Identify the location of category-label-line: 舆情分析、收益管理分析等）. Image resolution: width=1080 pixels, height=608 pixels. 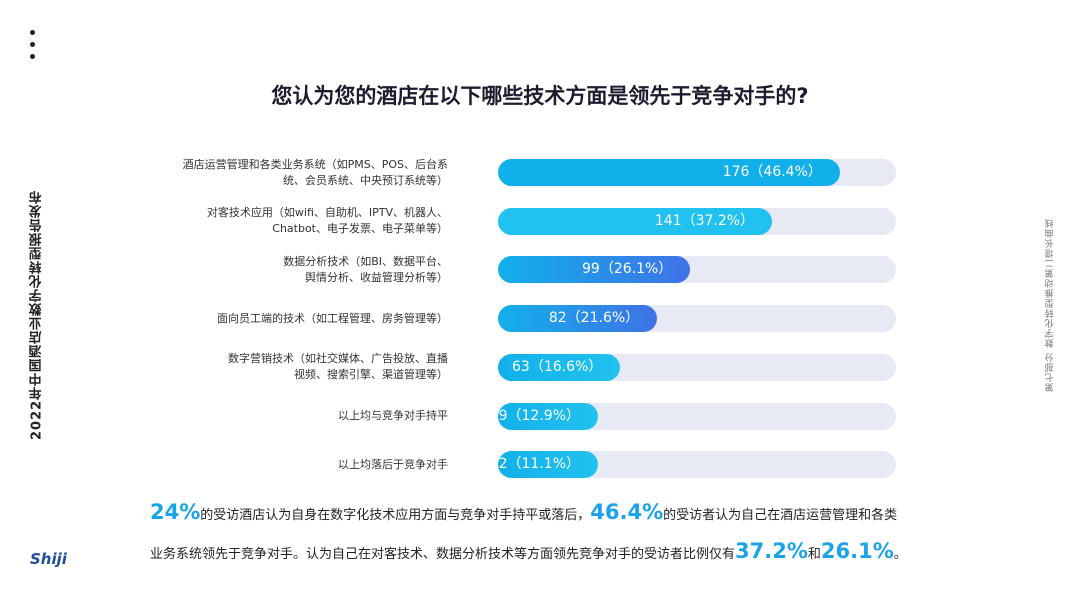
(376, 277).